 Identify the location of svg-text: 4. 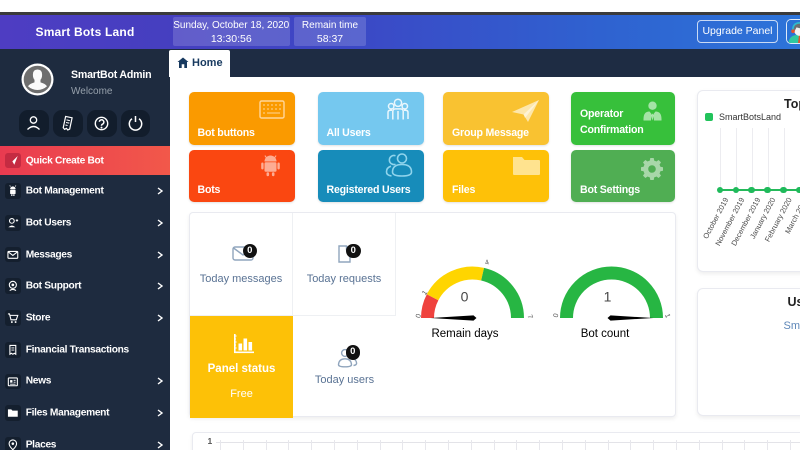
(487, 263).